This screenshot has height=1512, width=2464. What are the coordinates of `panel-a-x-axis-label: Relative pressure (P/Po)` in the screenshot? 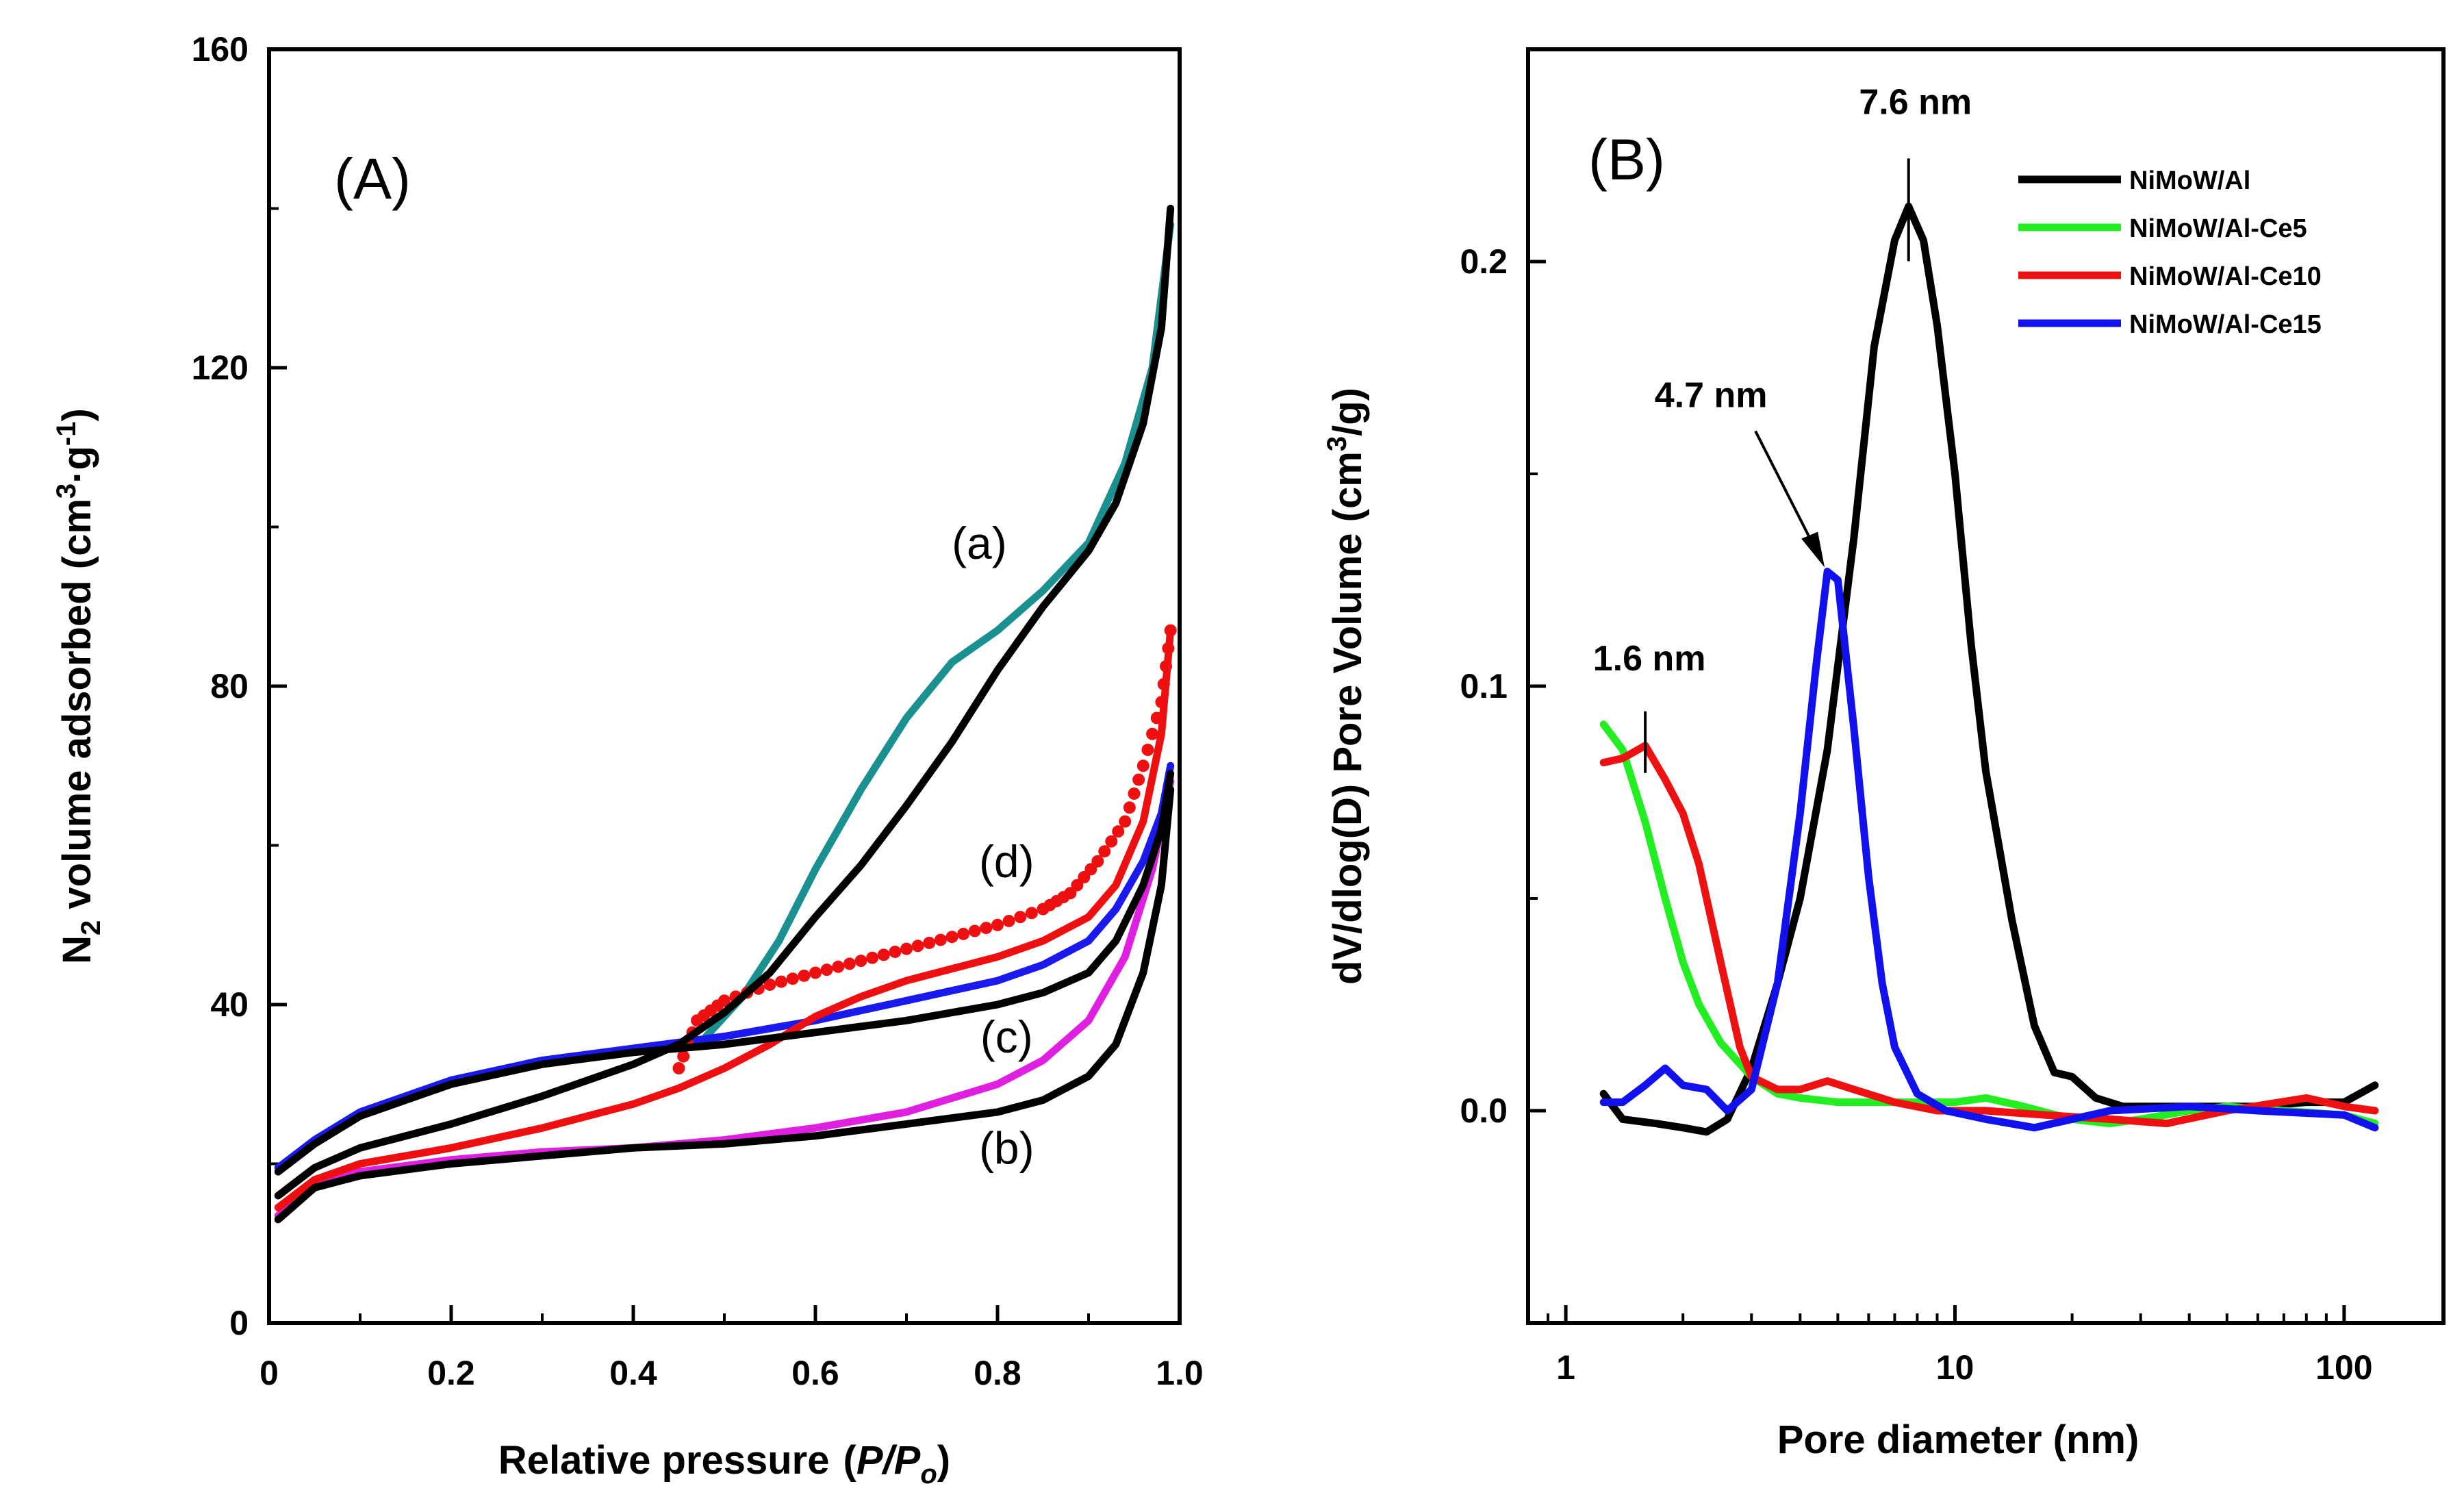 It's located at (724, 1463).